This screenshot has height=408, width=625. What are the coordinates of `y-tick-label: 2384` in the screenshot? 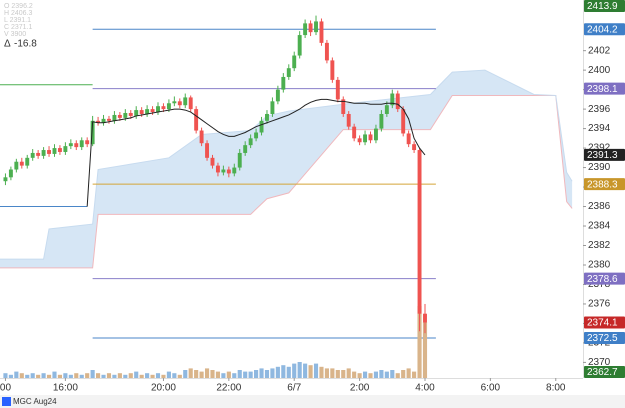 It's located at (599, 226).